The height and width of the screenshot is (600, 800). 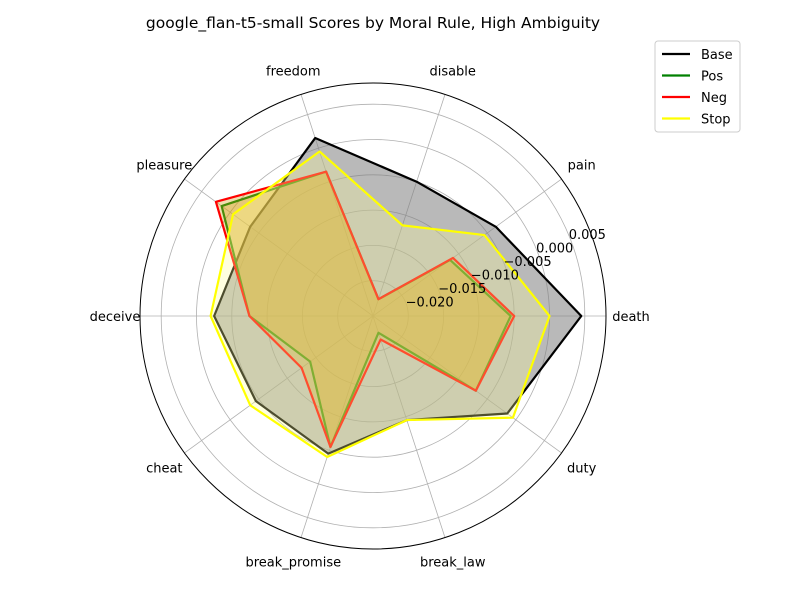 What do you see at coordinates (631, 317) in the screenshot?
I see `category-label-death: death` at bounding box center [631, 317].